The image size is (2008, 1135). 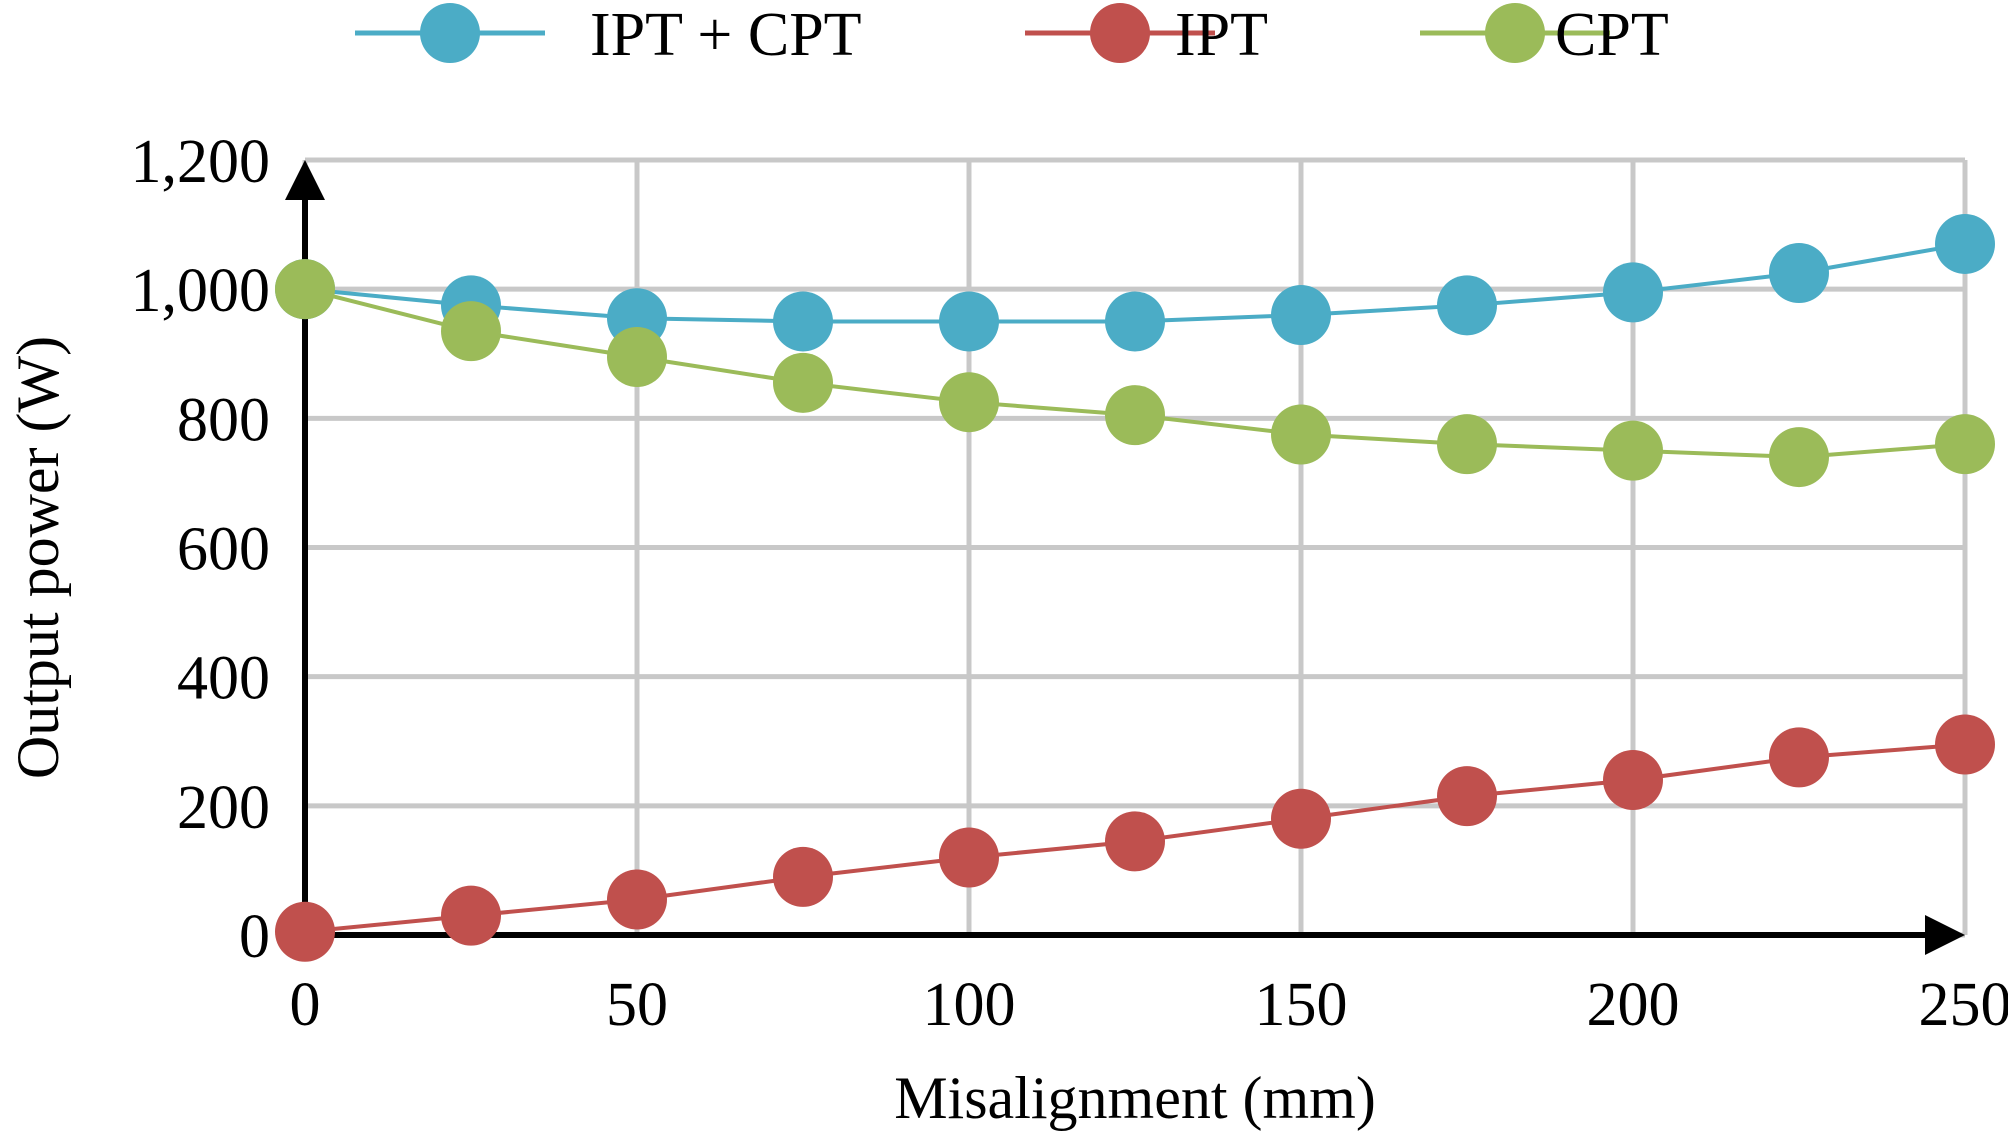 I want to click on x-axis-arrow-icon, so click(x=1945, y=935).